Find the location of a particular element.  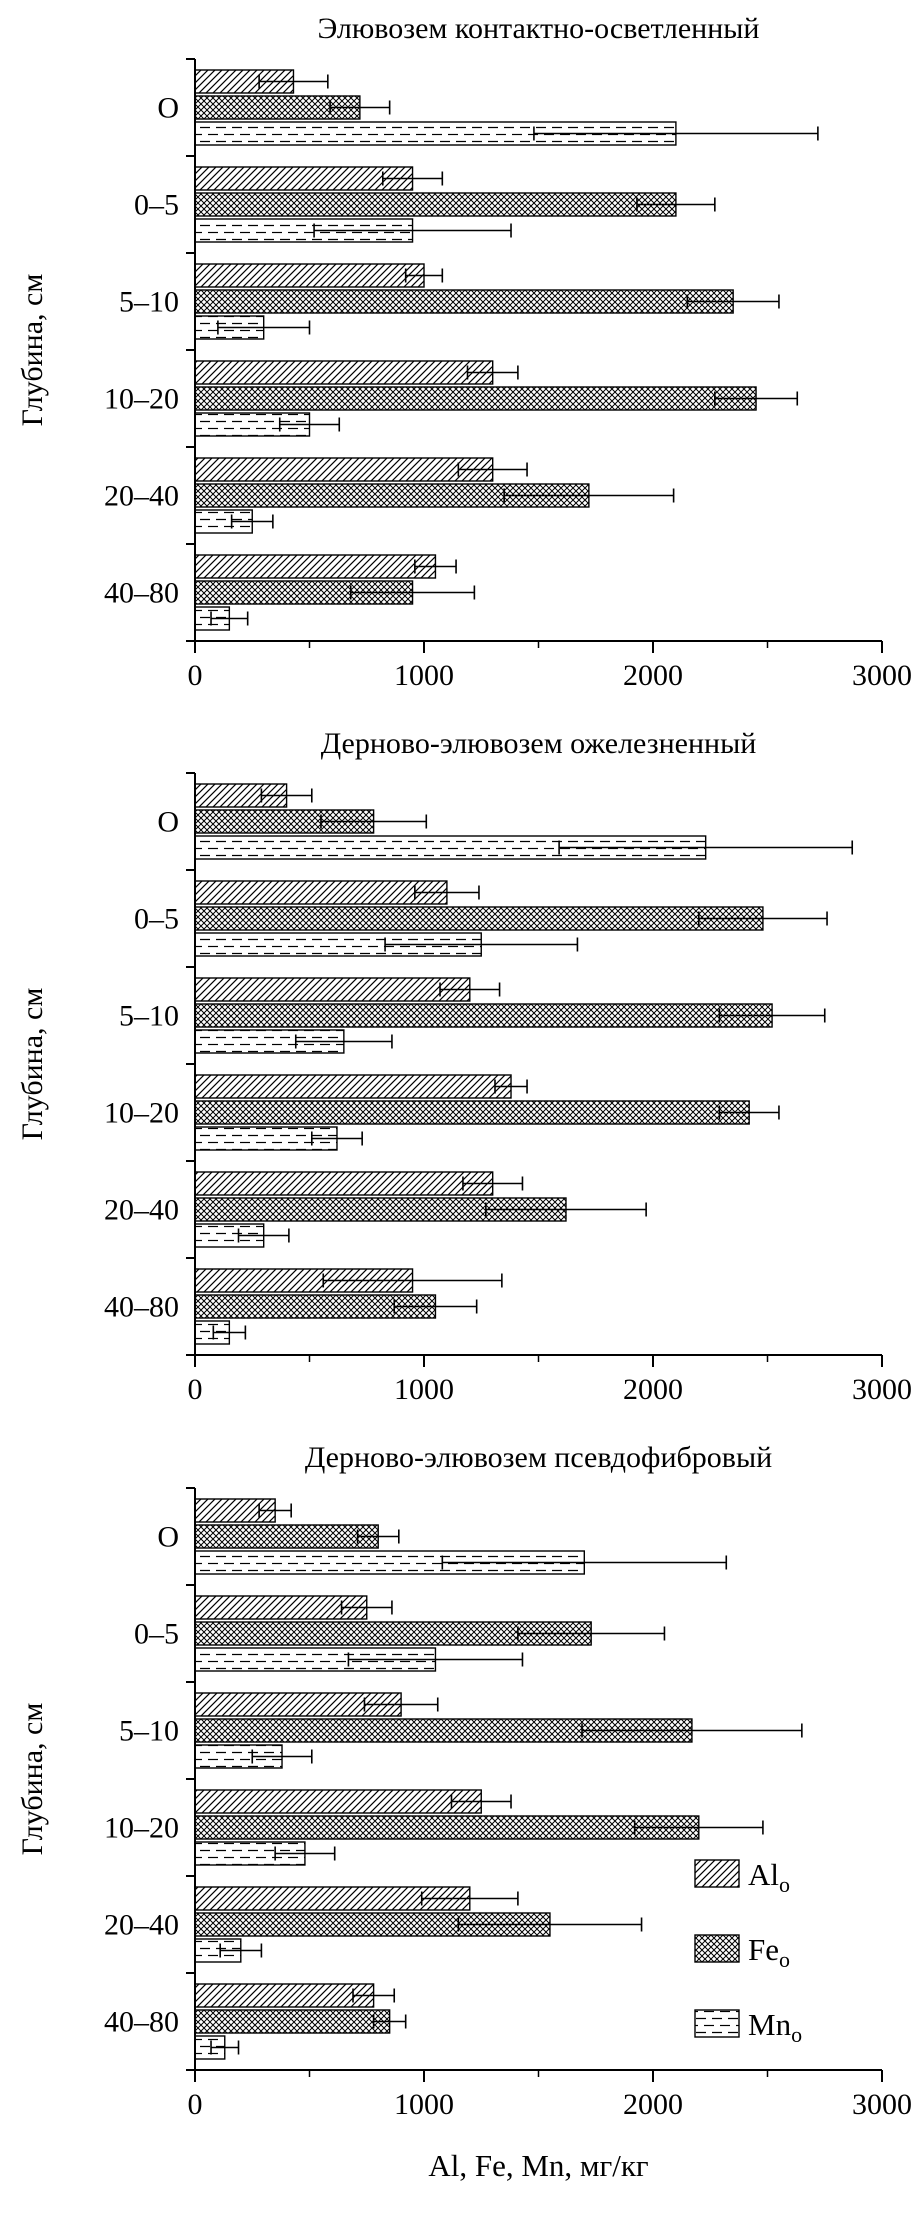

legend-swatch-fe is located at coordinates (717, 1948).